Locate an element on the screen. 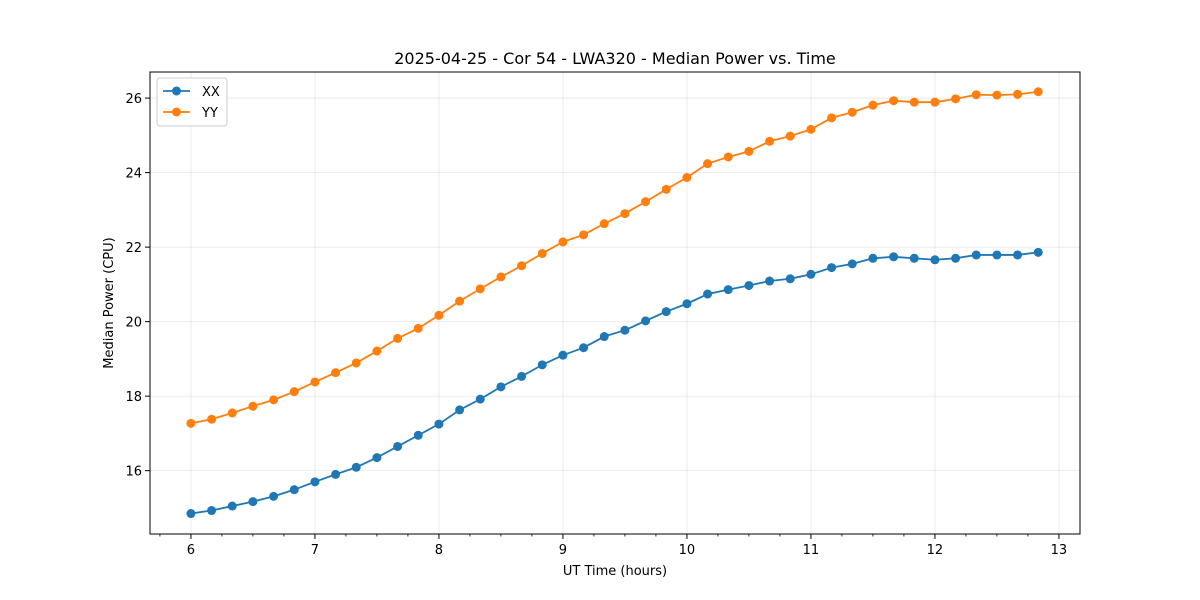  y-tick-label: 16 is located at coordinates (133, 472).